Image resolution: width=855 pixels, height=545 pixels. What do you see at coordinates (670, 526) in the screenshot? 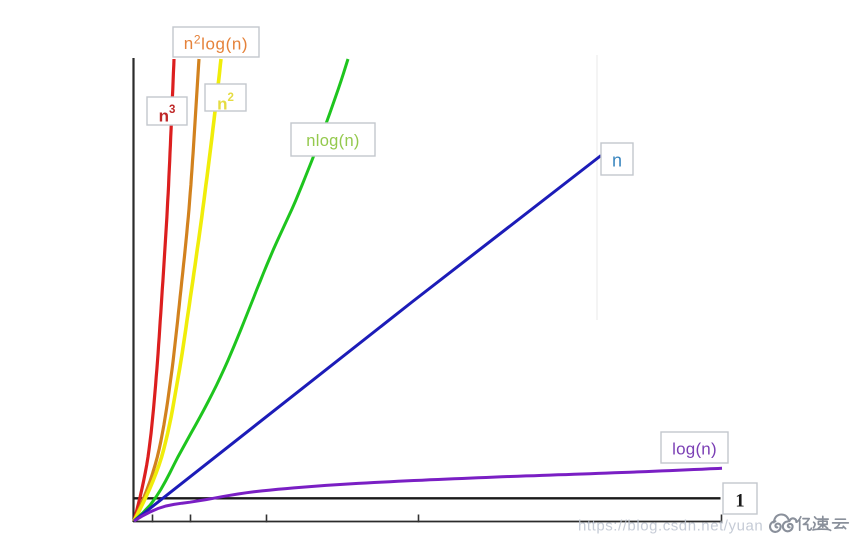
I see `svg-text: https://blog.csdn.net/yuan` at bounding box center [670, 526].